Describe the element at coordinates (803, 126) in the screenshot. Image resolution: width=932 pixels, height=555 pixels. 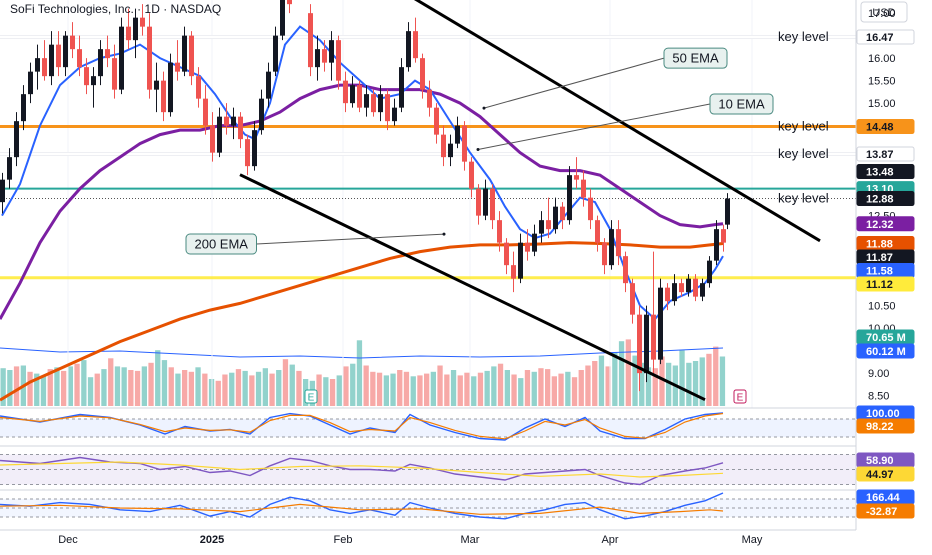
I see `key-level-label: key level` at that location.